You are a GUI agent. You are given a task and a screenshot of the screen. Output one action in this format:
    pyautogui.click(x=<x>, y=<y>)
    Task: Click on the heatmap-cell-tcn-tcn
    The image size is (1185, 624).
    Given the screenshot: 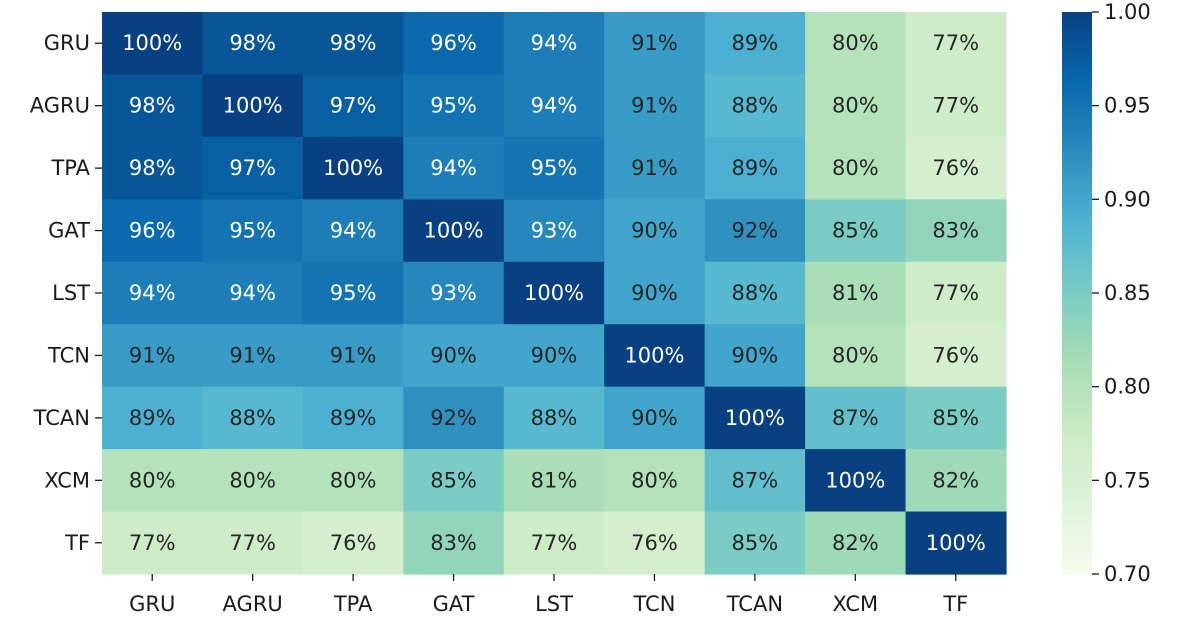 What is the action you would take?
    pyautogui.click(x=655, y=356)
    